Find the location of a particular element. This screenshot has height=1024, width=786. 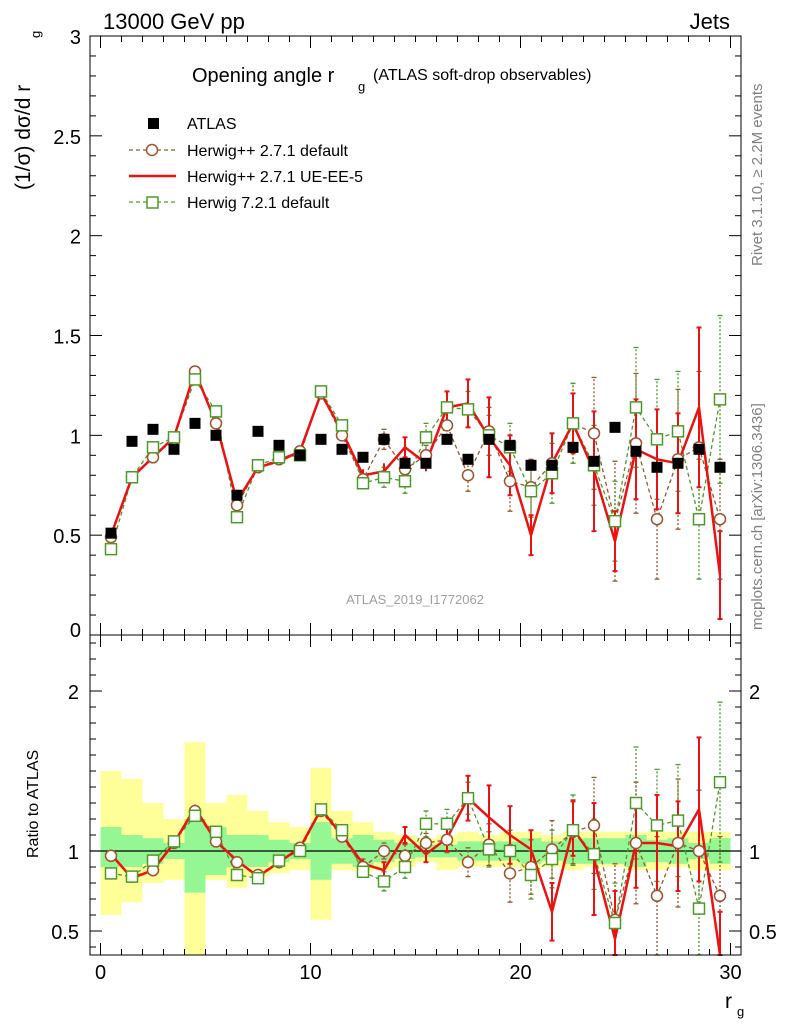

main-y-tick-label: 2.5 is located at coordinates (67, 138).